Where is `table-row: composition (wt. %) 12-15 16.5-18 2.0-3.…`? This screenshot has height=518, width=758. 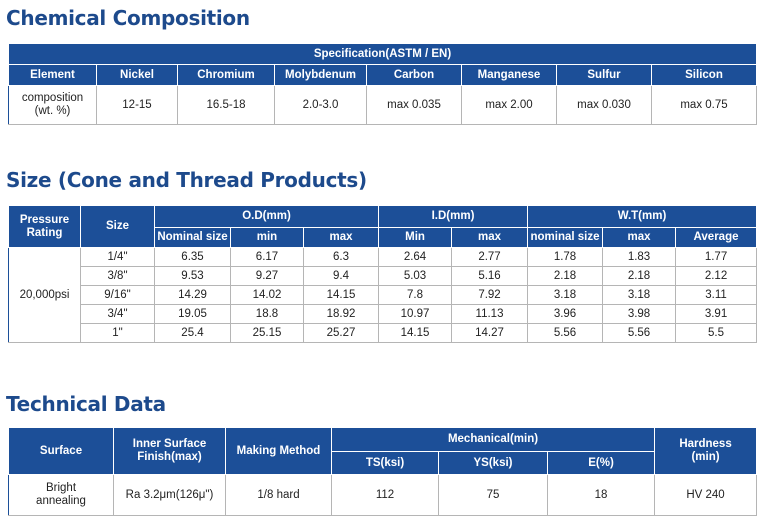
table-row: composition (wt. %) 12-15 16.5-18 2.0-3.… is located at coordinates (382, 105).